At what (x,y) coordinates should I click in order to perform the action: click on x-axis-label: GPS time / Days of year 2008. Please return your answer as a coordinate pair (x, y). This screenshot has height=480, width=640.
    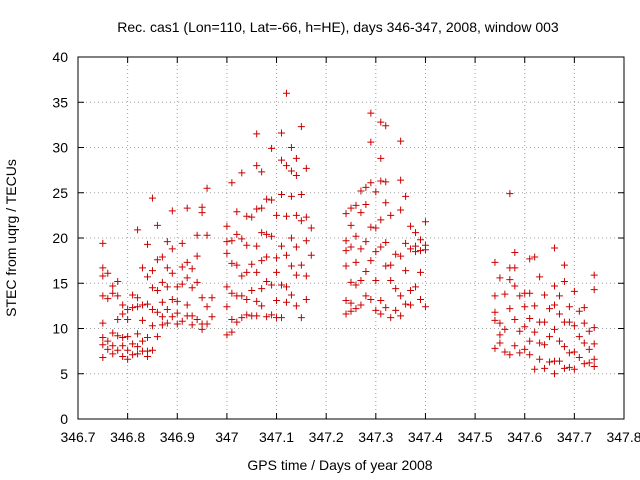
    Looking at the image, I should click on (339, 465).